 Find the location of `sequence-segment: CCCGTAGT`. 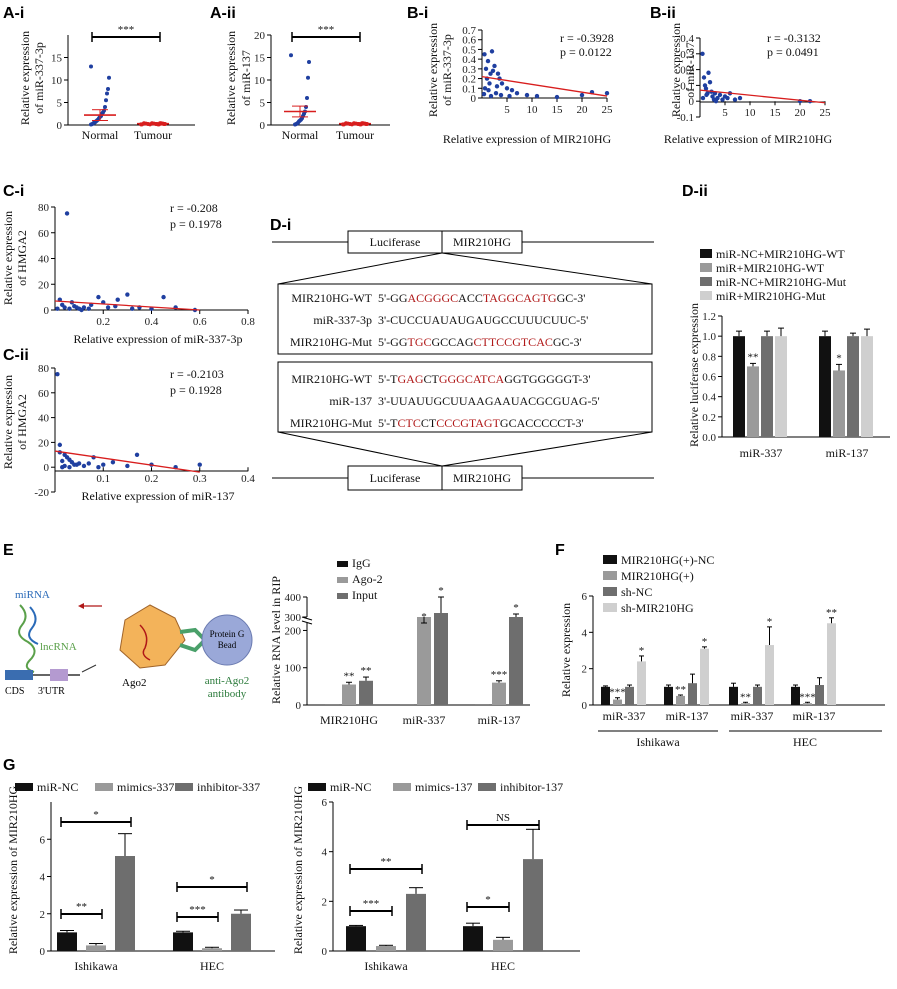

sequence-segment: CCCGTAGT is located at coordinates (468, 423).